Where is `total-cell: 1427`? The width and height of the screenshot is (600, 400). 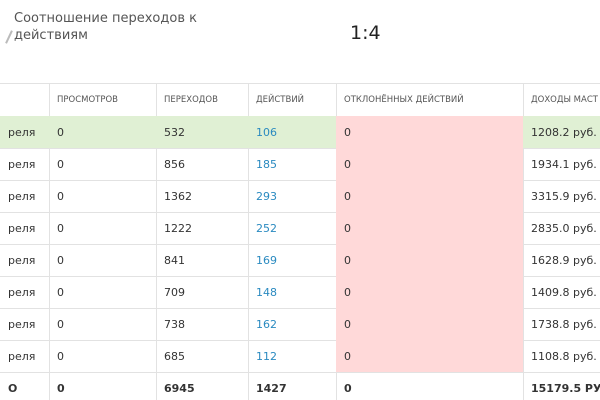
total-cell: 1427 is located at coordinates (292, 386).